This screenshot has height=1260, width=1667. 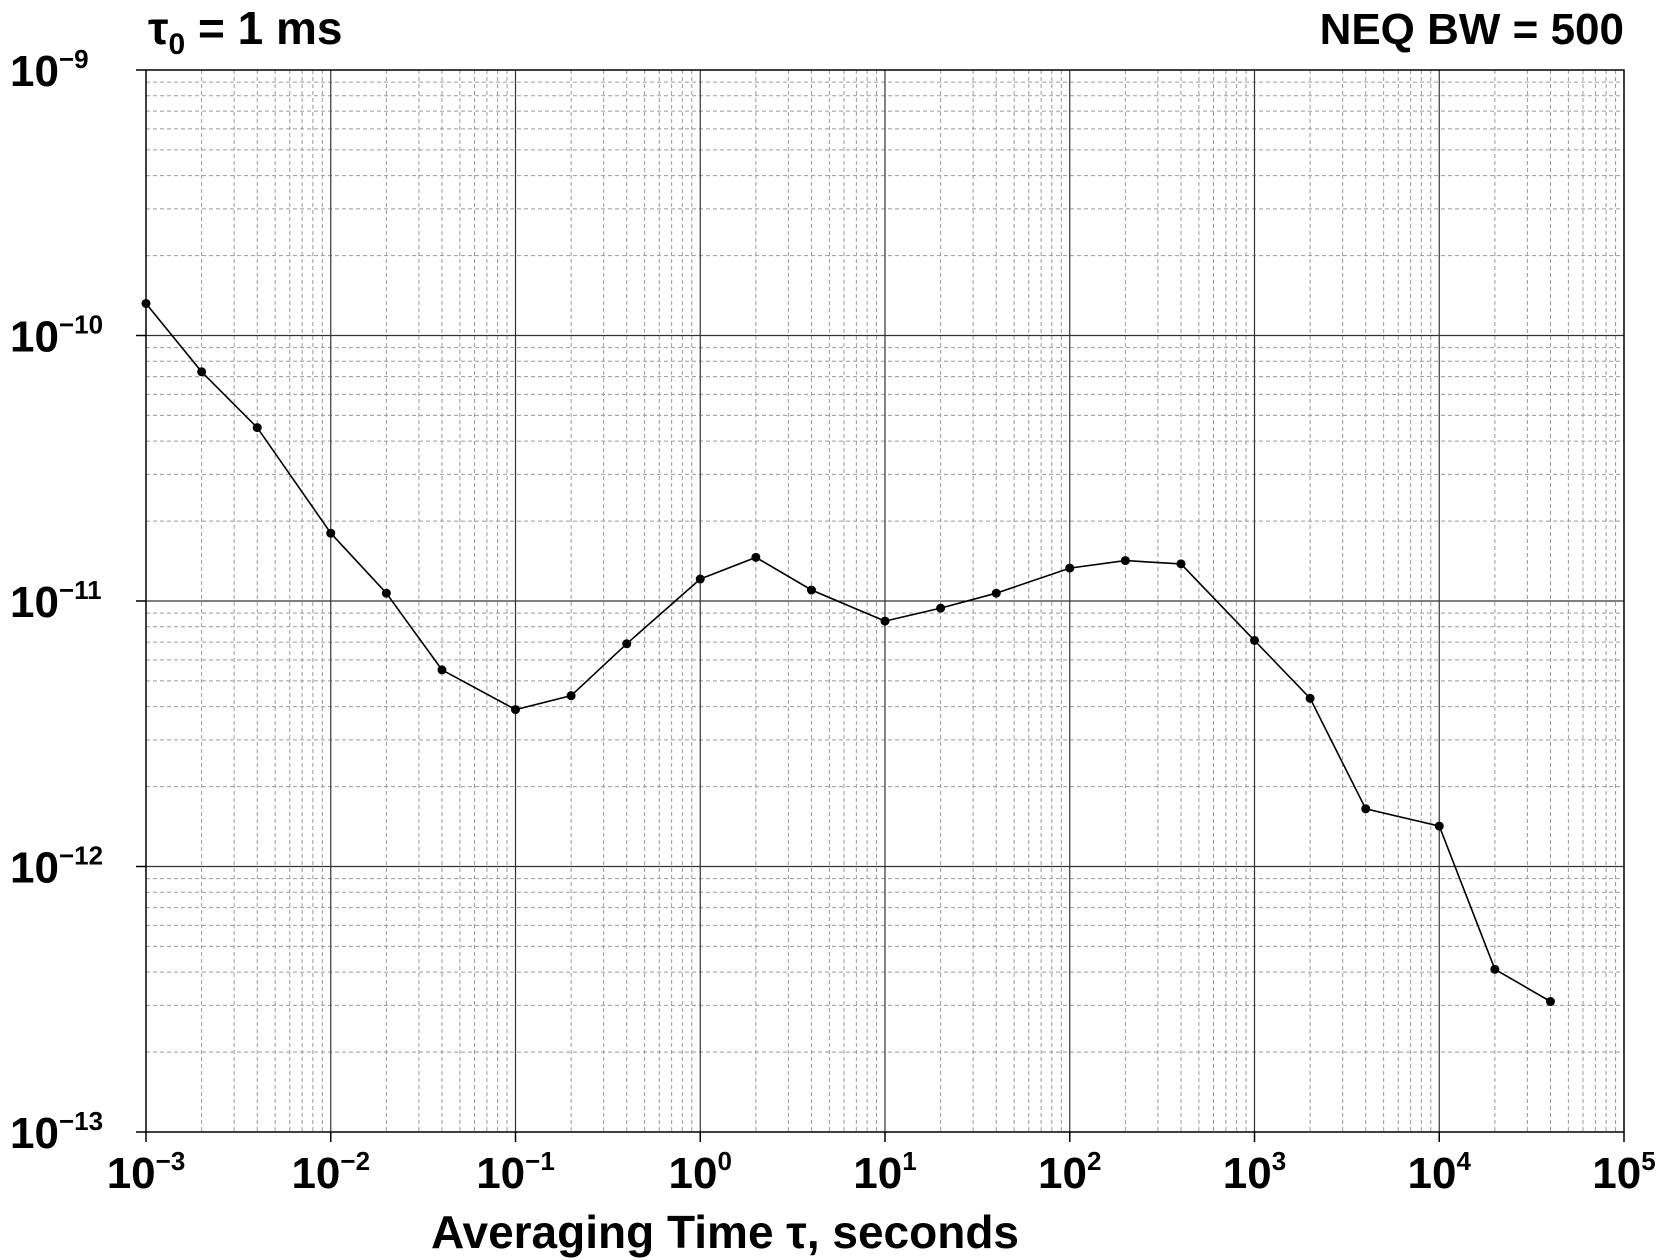 What do you see at coordinates (515, 1172) in the screenshot?
I see `x-tick-label: 10⁻¹` at bounding box center [515, 1172].